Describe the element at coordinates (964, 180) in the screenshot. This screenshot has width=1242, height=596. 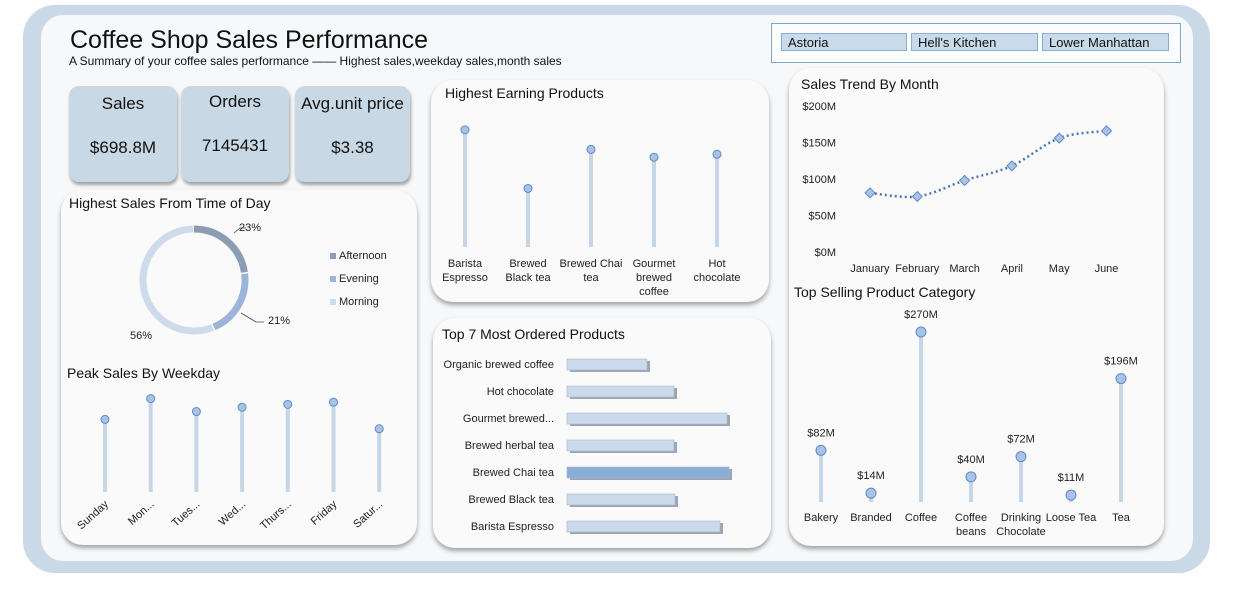
I see `trend-point-march` at that location.